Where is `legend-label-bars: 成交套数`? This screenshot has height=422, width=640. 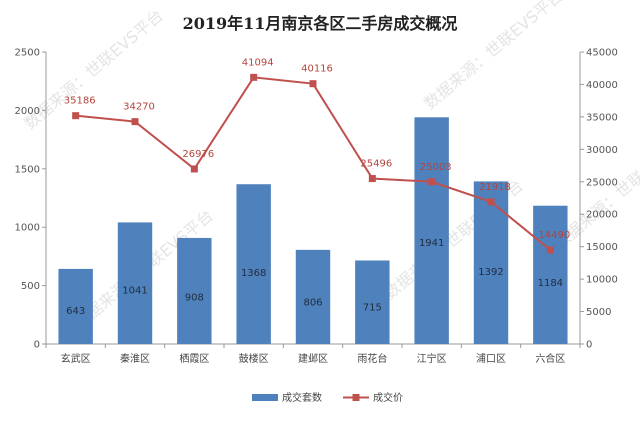
legend-label-bars: 成交套数 is located at coordinates (302, 397).